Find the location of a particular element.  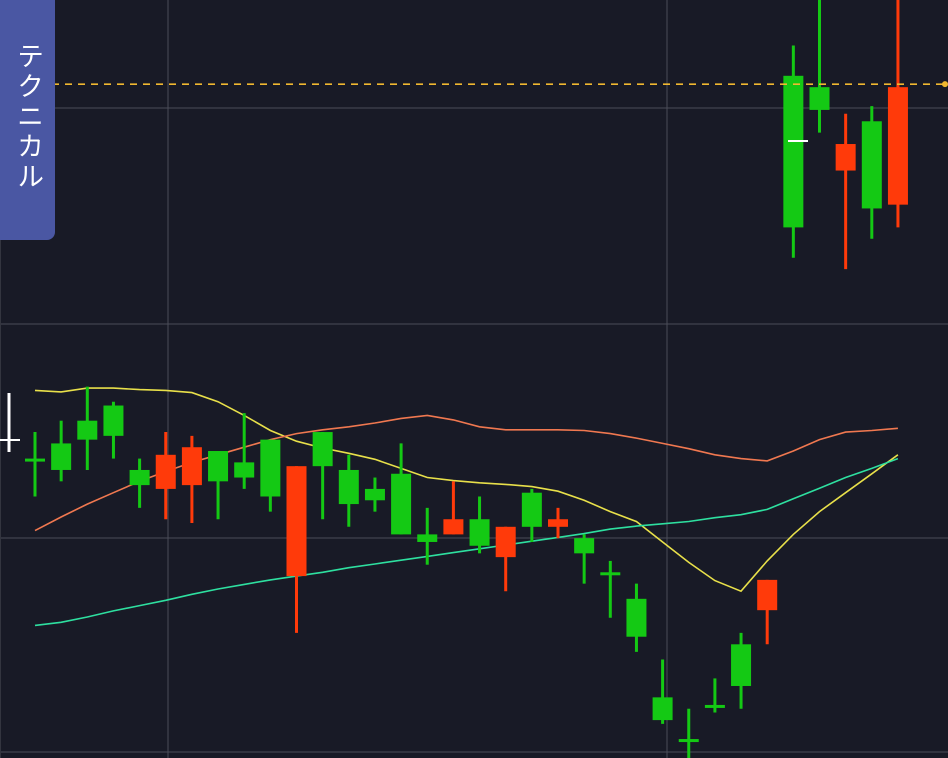

technical-tab: テクニカル is located at coordinates (27, 120).